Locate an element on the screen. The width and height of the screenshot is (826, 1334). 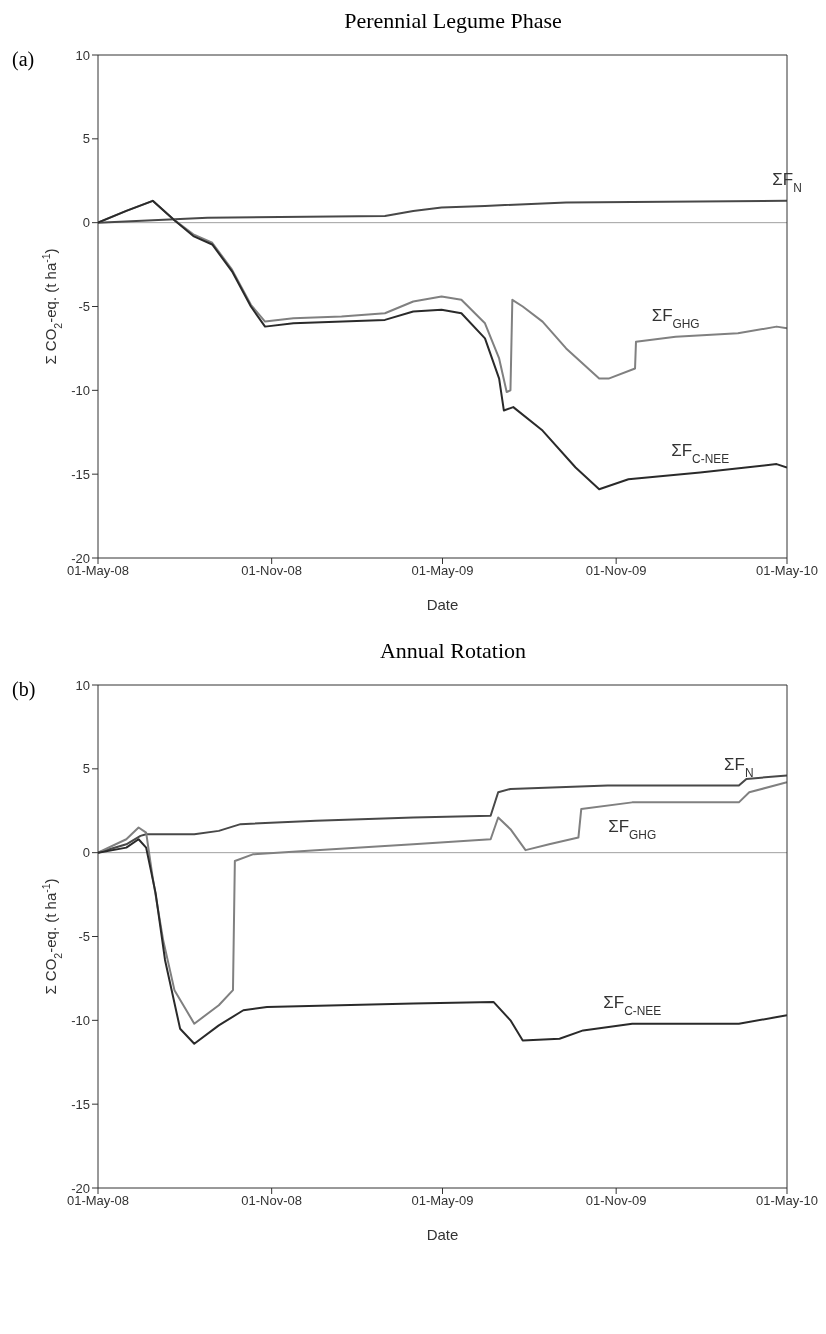
chart-title: Perennial Legume Phase is located at coordinates (453, 21).